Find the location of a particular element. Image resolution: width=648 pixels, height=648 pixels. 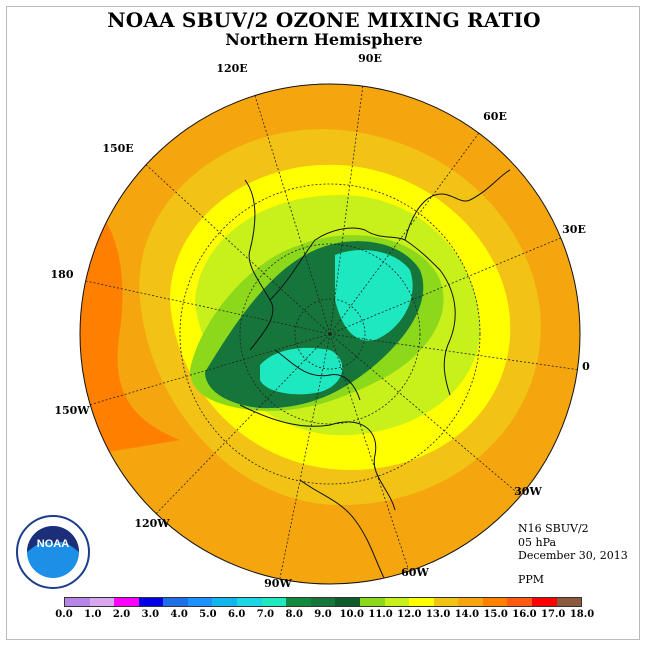

meridian-120w is located at coordinates (240, 427).